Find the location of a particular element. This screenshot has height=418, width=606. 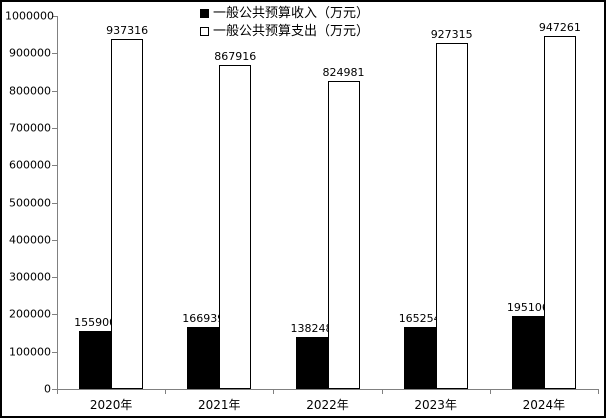

bar-value-label-income: 138248 is located at coordinates (311, 329).